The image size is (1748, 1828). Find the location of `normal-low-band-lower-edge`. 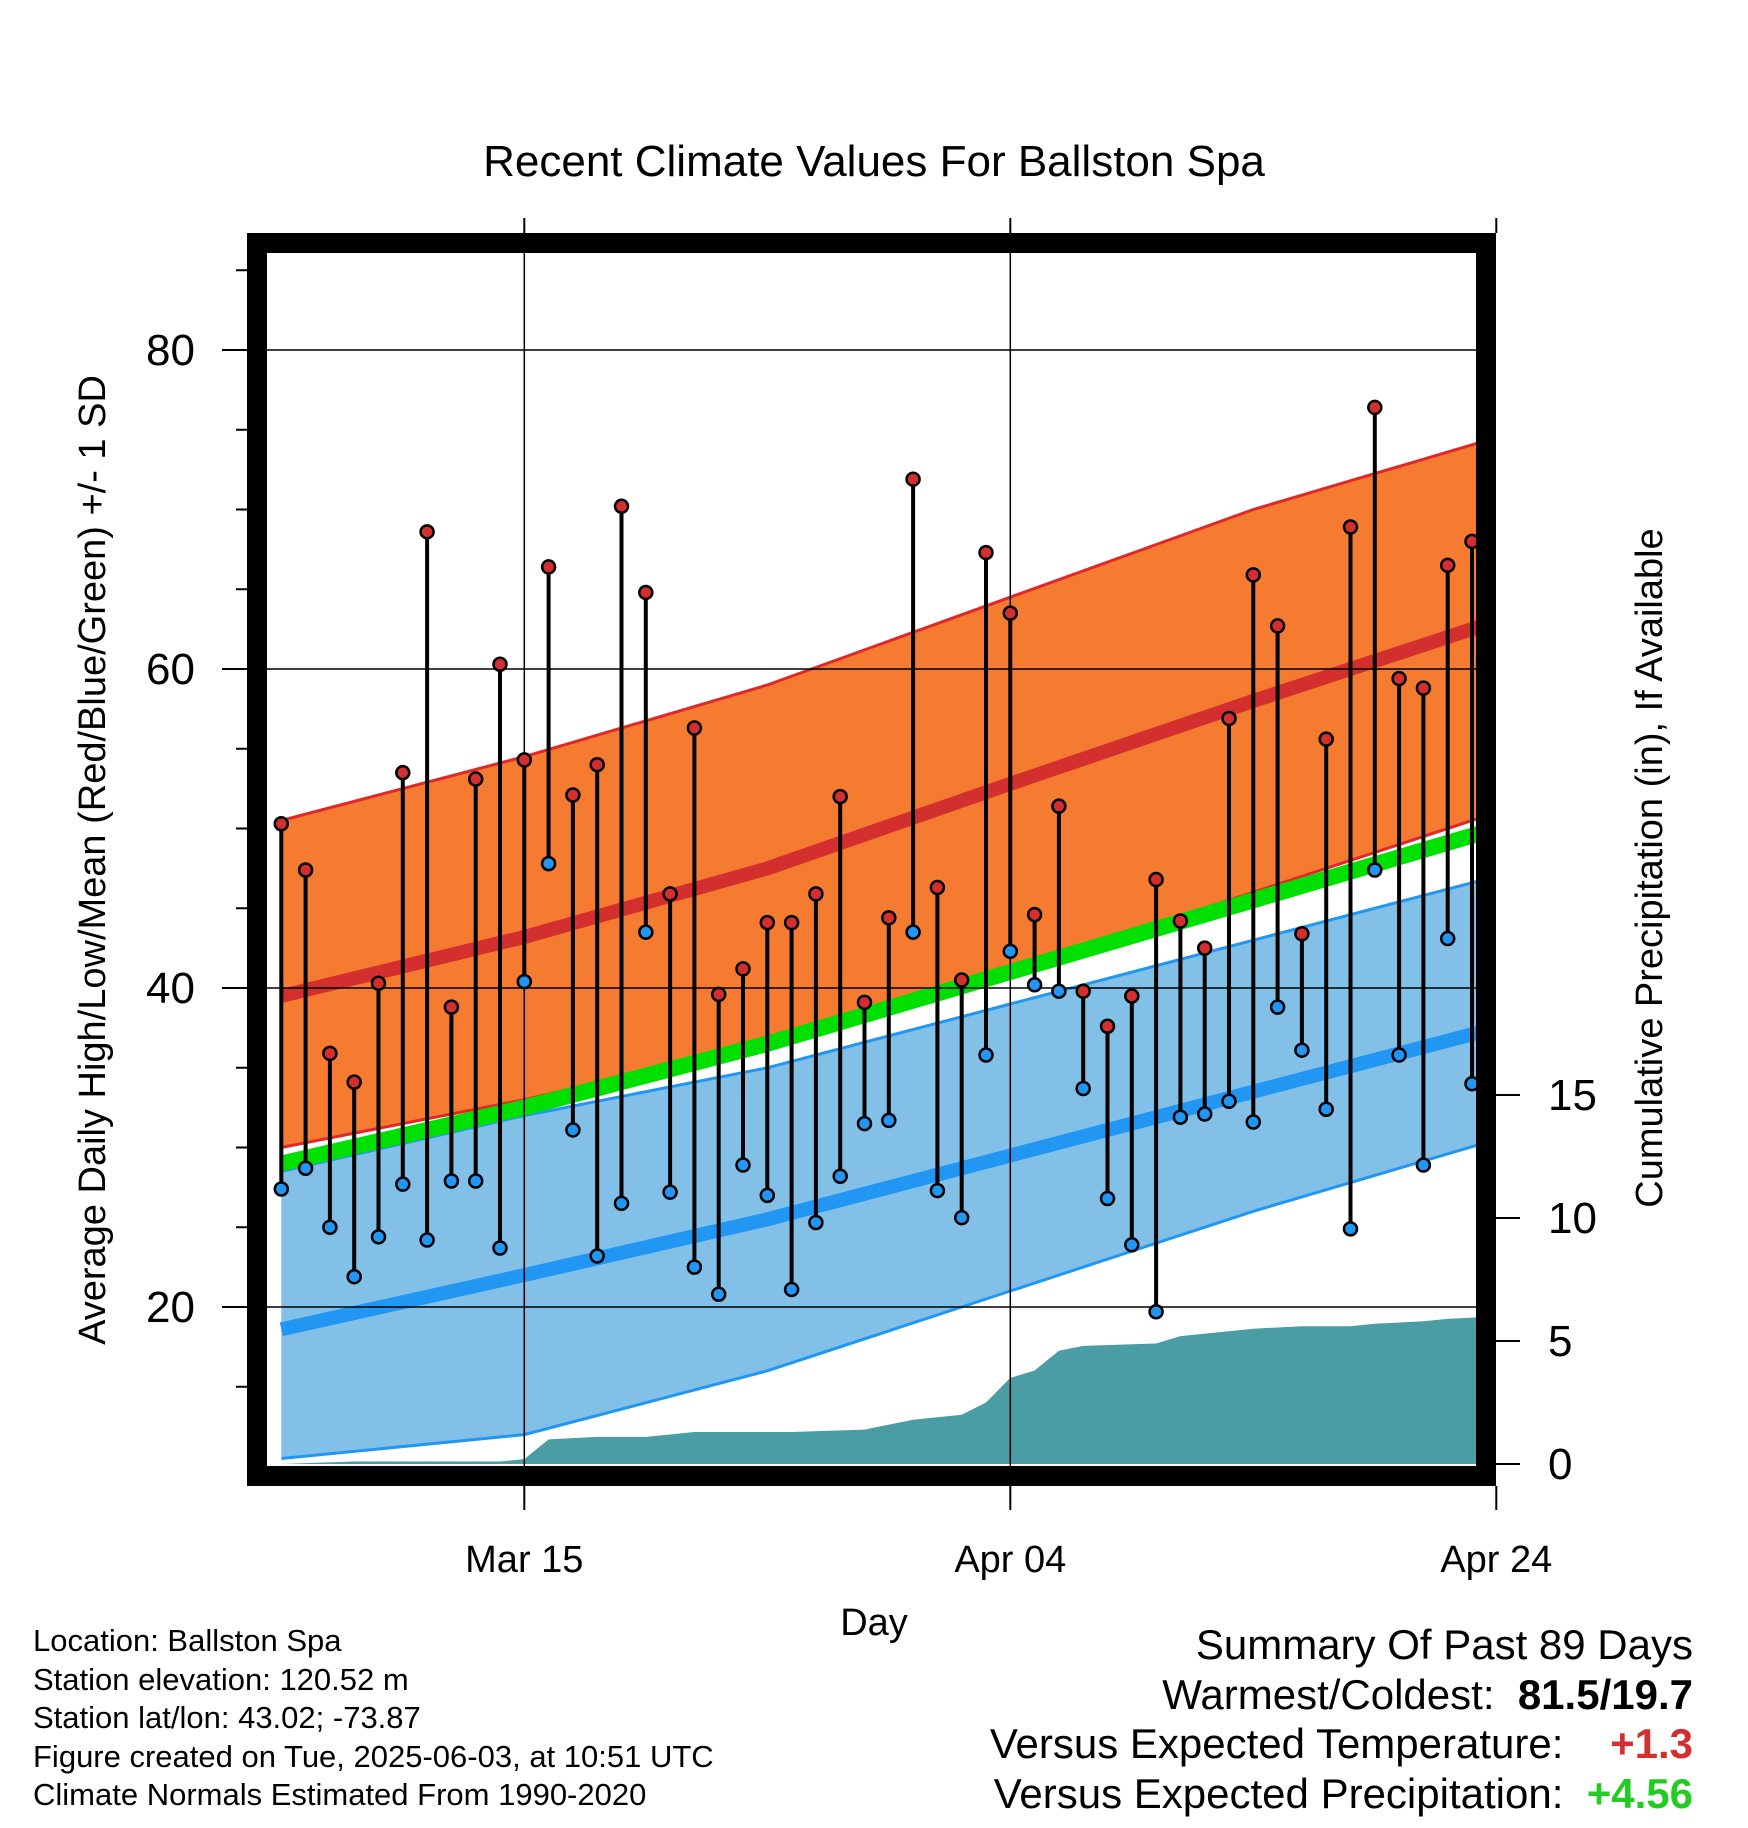

normal-low-band-lower-edge is located at coordinates (883, 1300).